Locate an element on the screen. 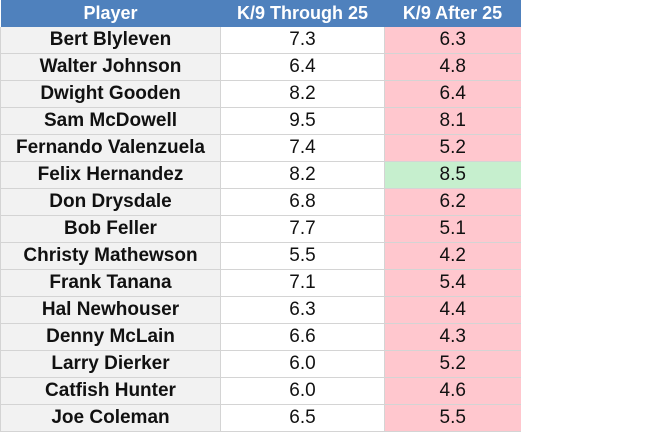 The height and width of the screenshot is (433, 650). k9-after-25-cell: 6.2 is located at coordinates (452, 202).